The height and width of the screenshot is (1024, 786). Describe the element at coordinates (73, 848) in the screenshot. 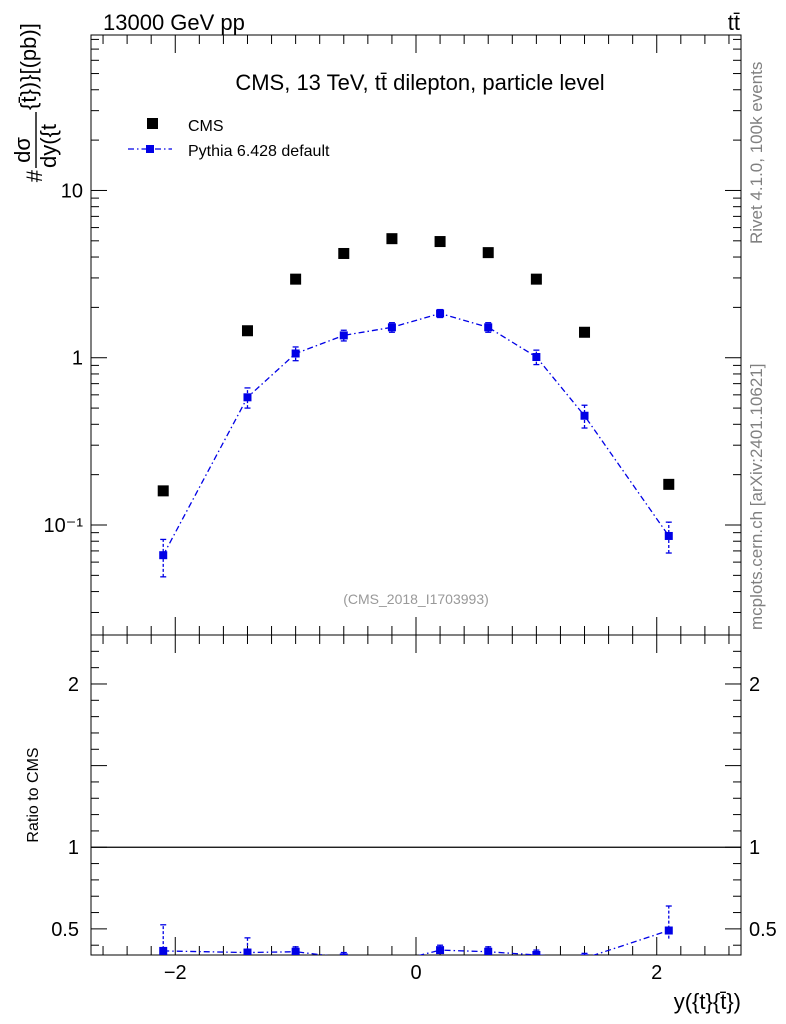

I see `ratio-y-tick-label: 1` at that location.